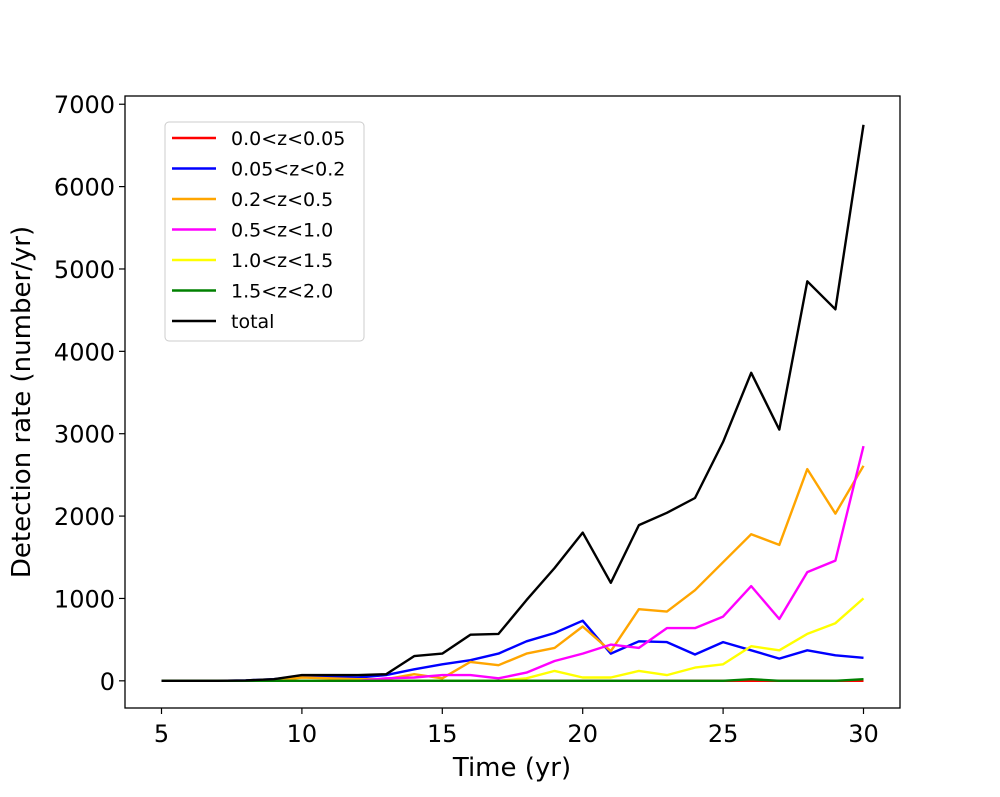 This screenshot has width=1000, height=797. What do you see at coordinates (84, 599) in the screenshot?
I see `y-tick-label: 1000` at bounding box center [84, 599].